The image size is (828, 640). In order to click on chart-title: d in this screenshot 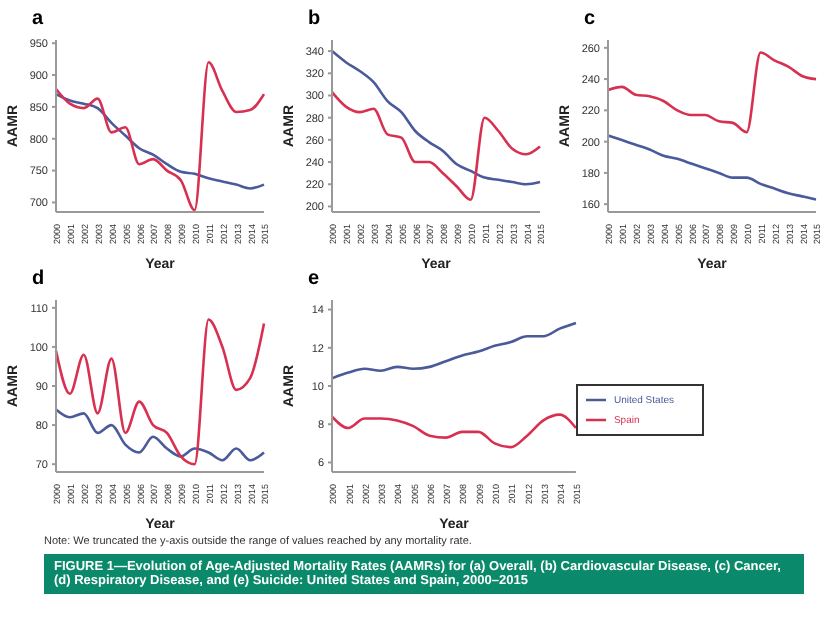, I will do `click(38, 279)`.